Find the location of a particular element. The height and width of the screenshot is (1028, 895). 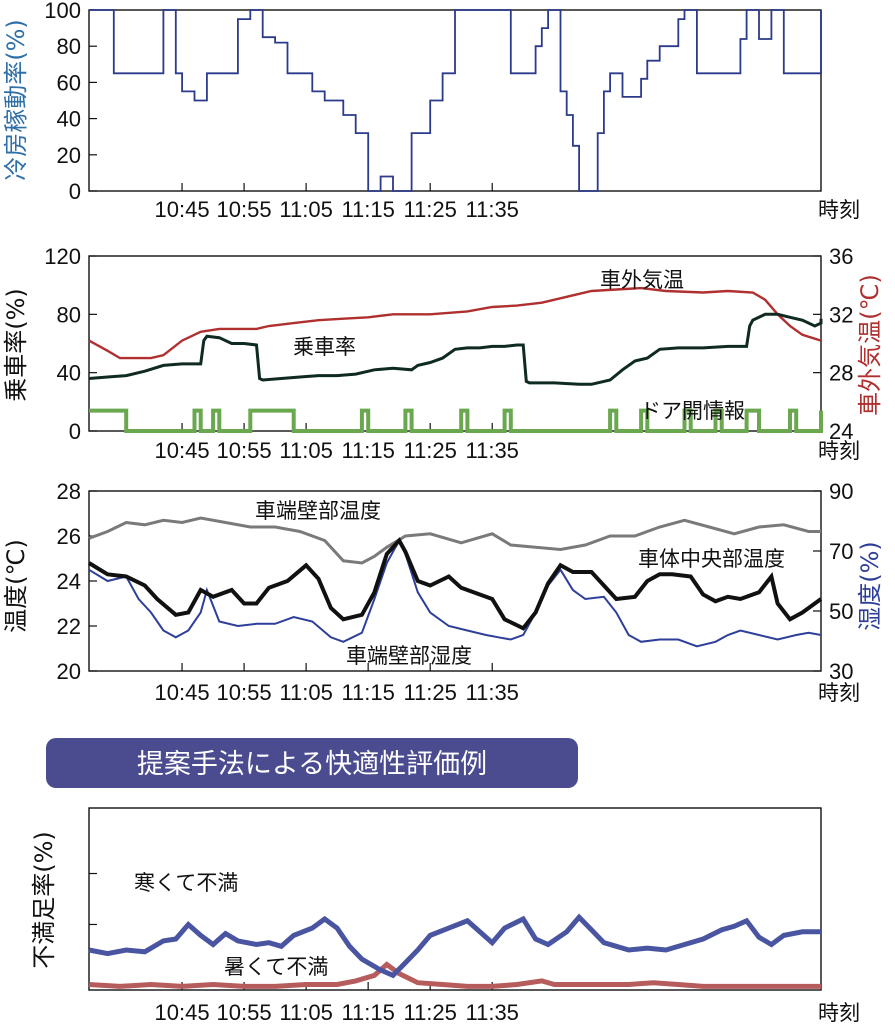

end-wall-humidity-series-label: 車端壁部湿度 is located at coordinates (409, 656).